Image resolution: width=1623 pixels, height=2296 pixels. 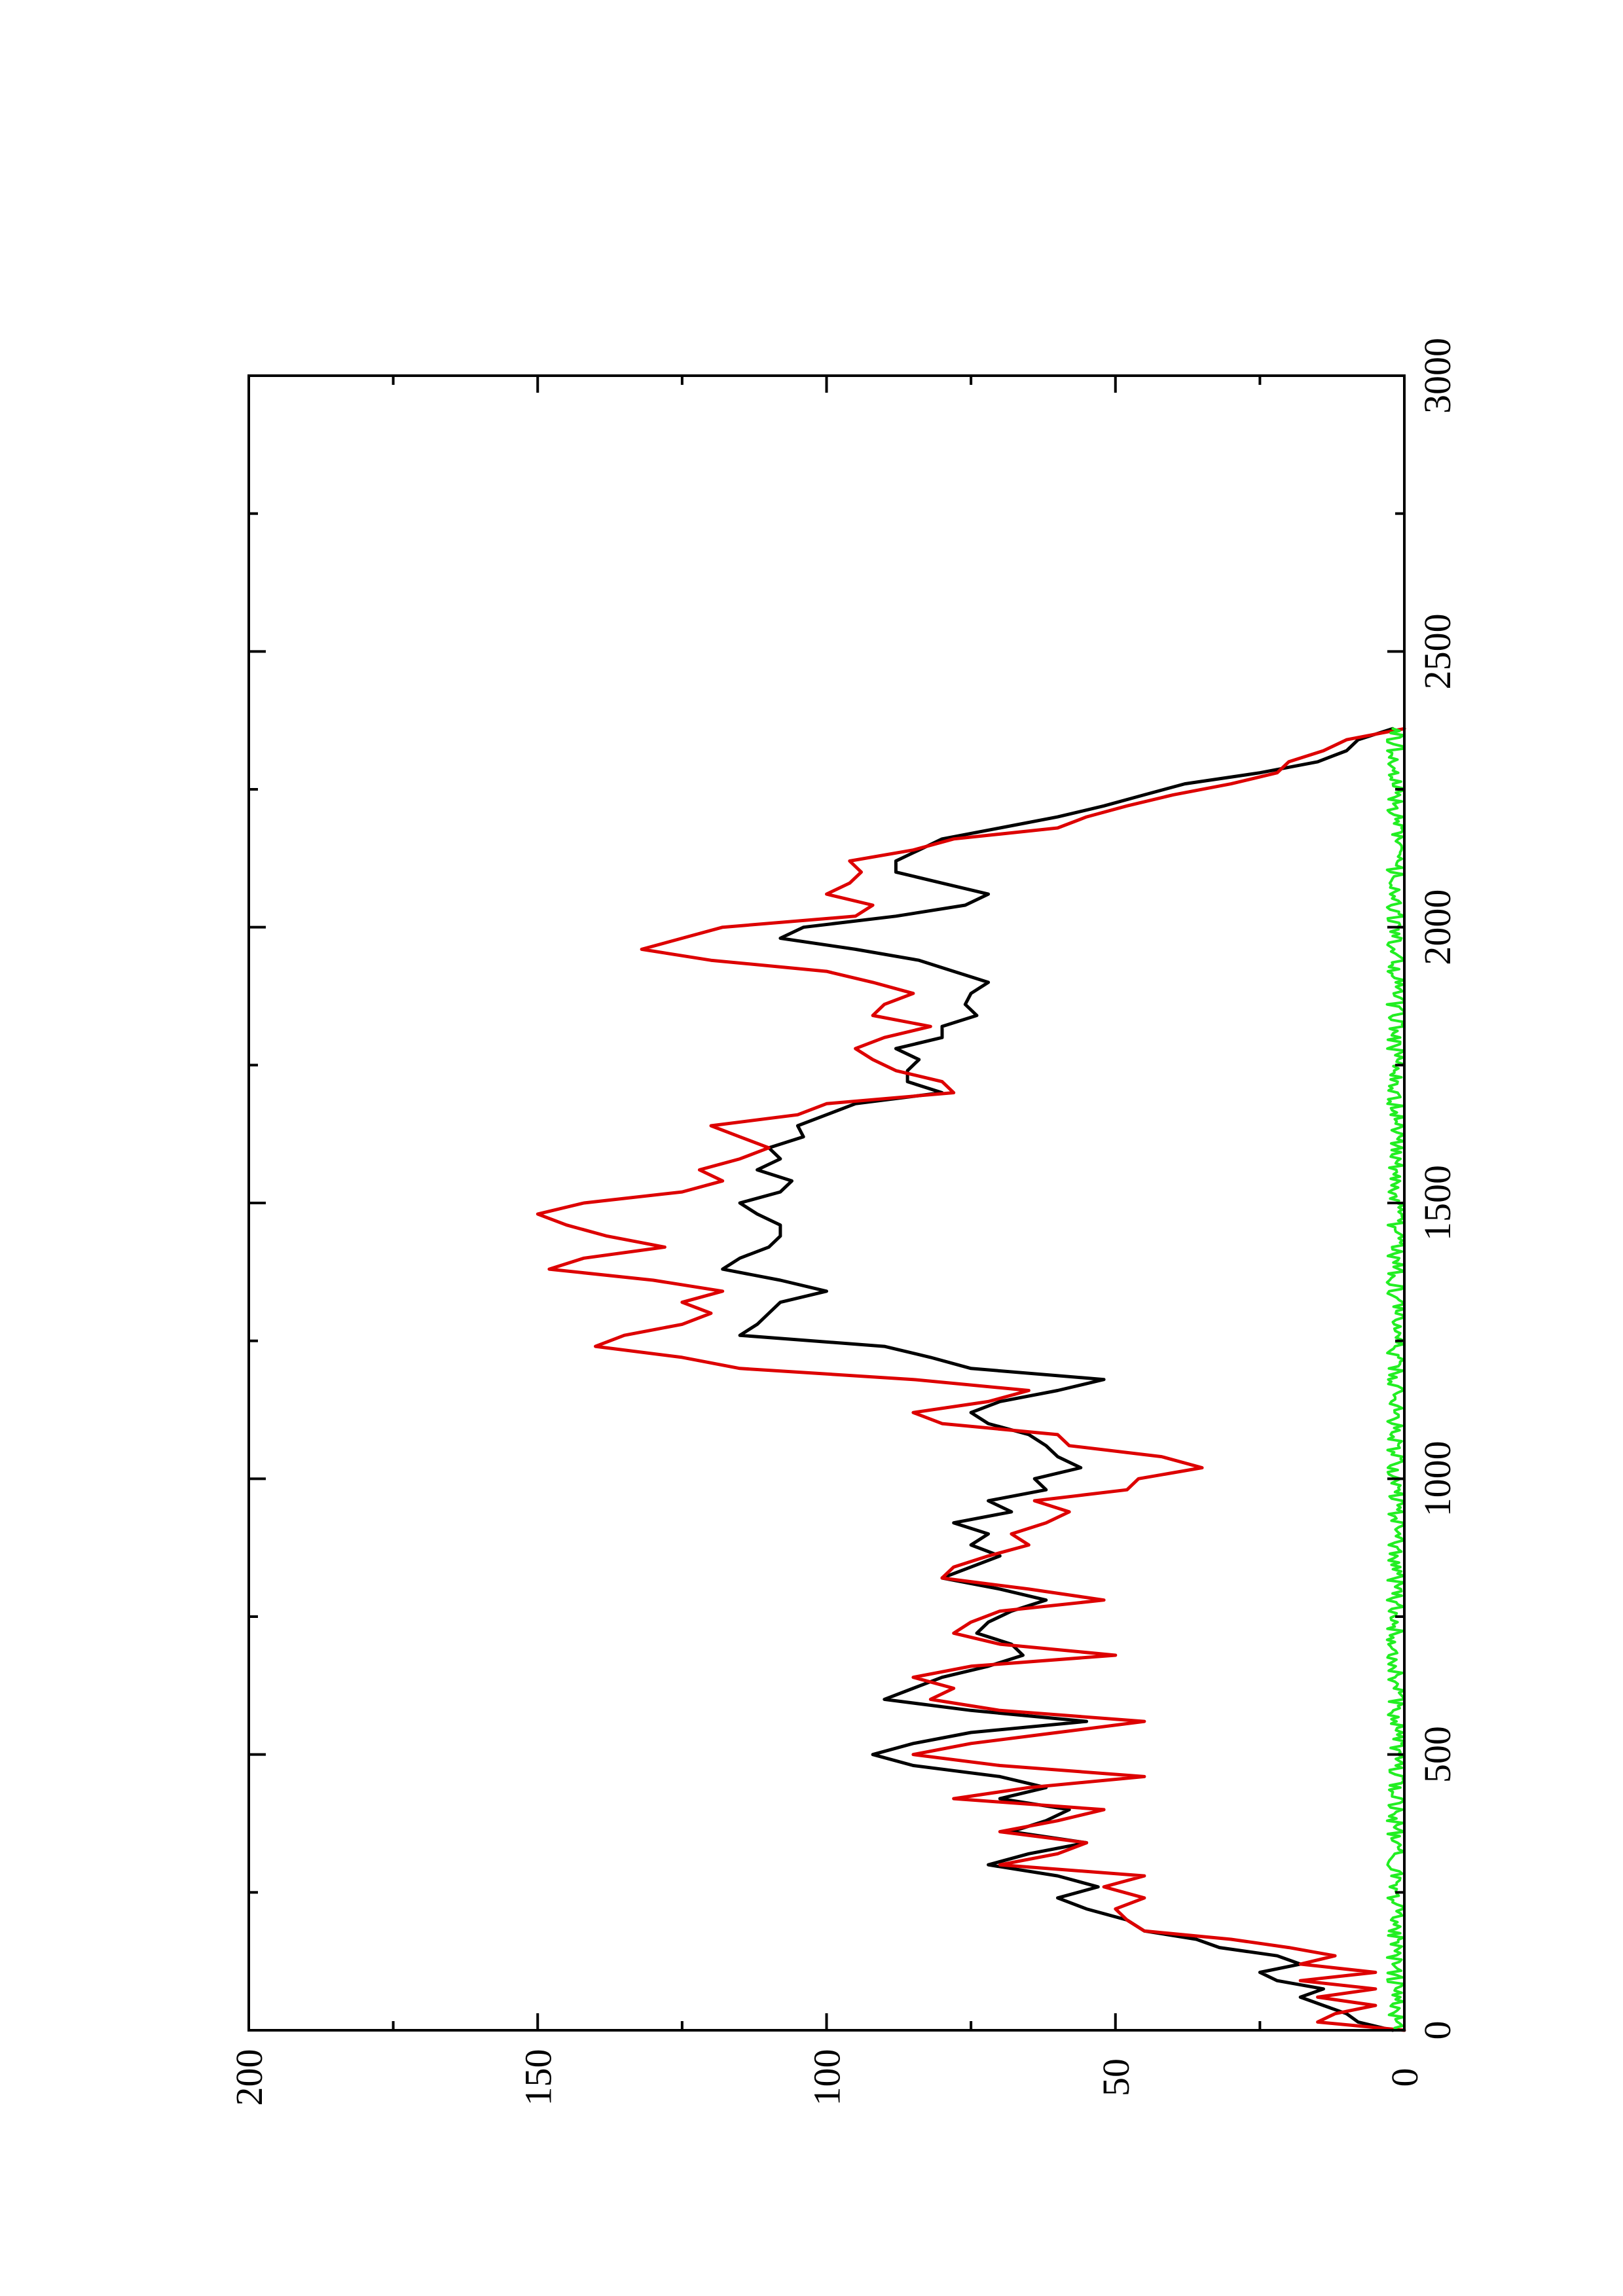 What do you see at coordinates (538, 2077) in the screenshot?
I see `y-tick-label: 150` at bounding box center [538, 2077].